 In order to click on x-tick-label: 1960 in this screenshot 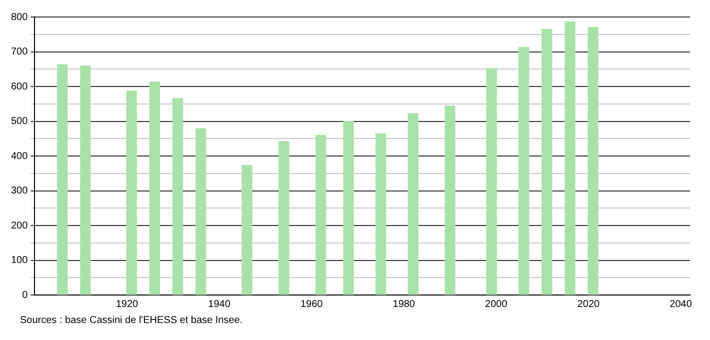, I will do `click(312, 304)`.